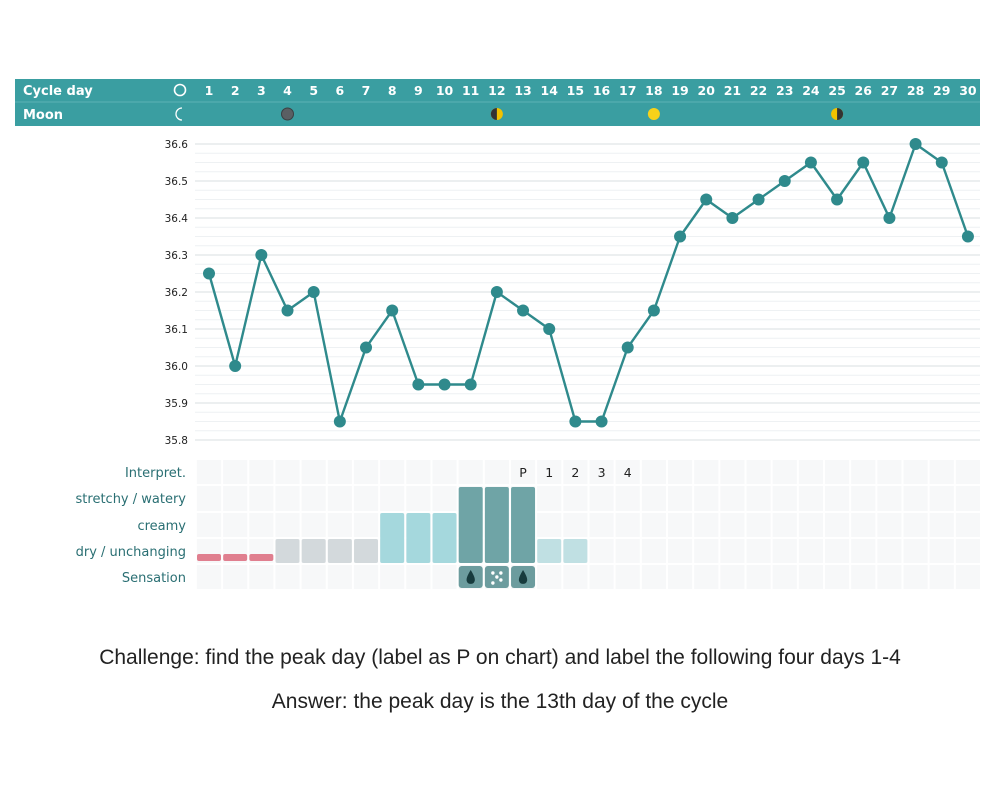 This screenshot has height=800, width=1000. I want to click on cycle-day-number: 7, so click(366, 90).